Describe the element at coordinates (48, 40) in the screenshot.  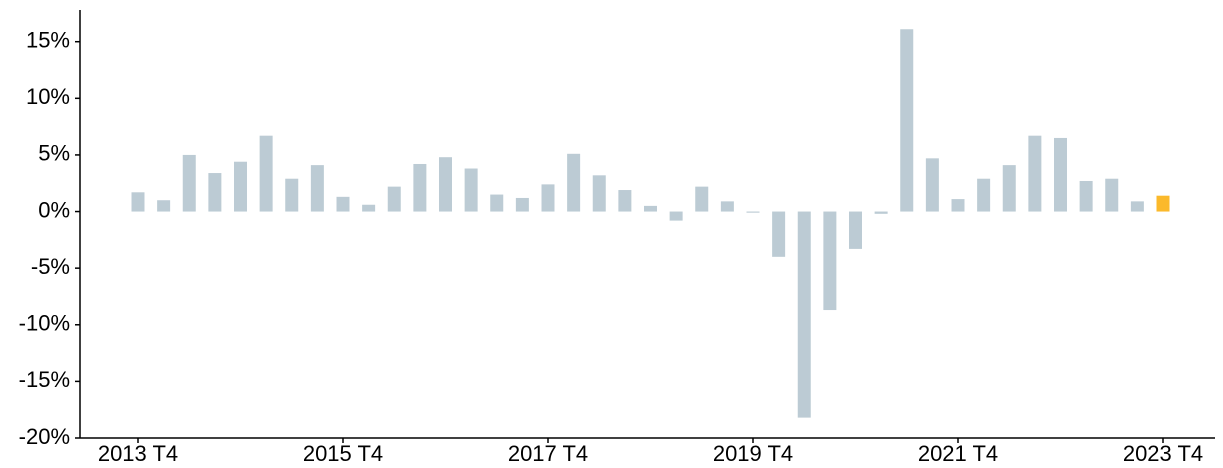
I see `y-tick-label: 15%` at that location.